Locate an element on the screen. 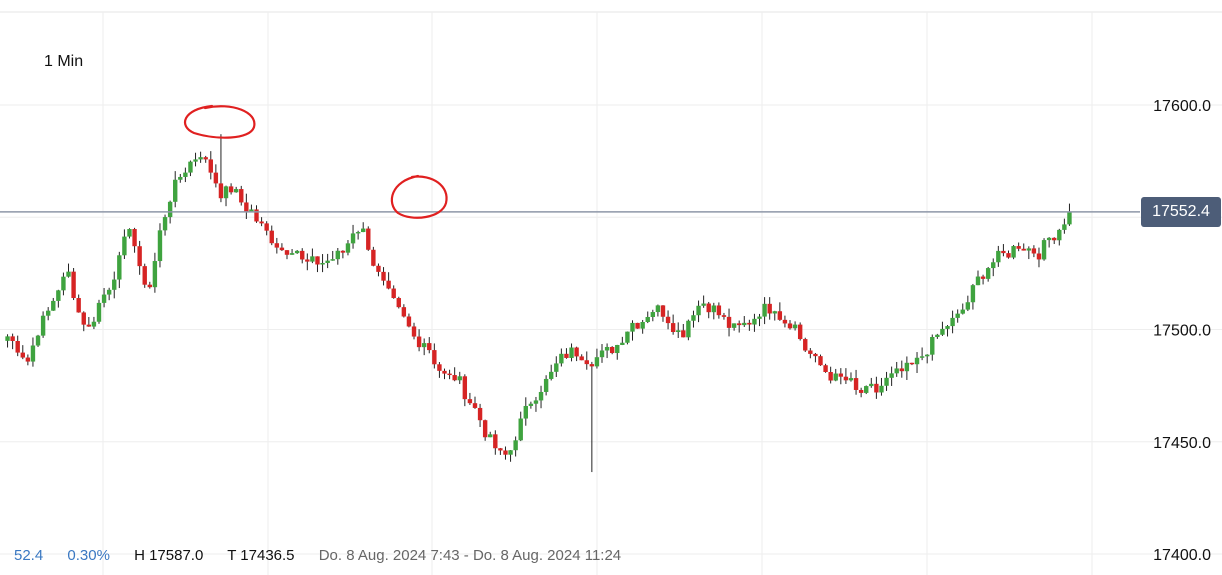  y-tick-label: 17600.0 is located at coordinates (1182, 106).